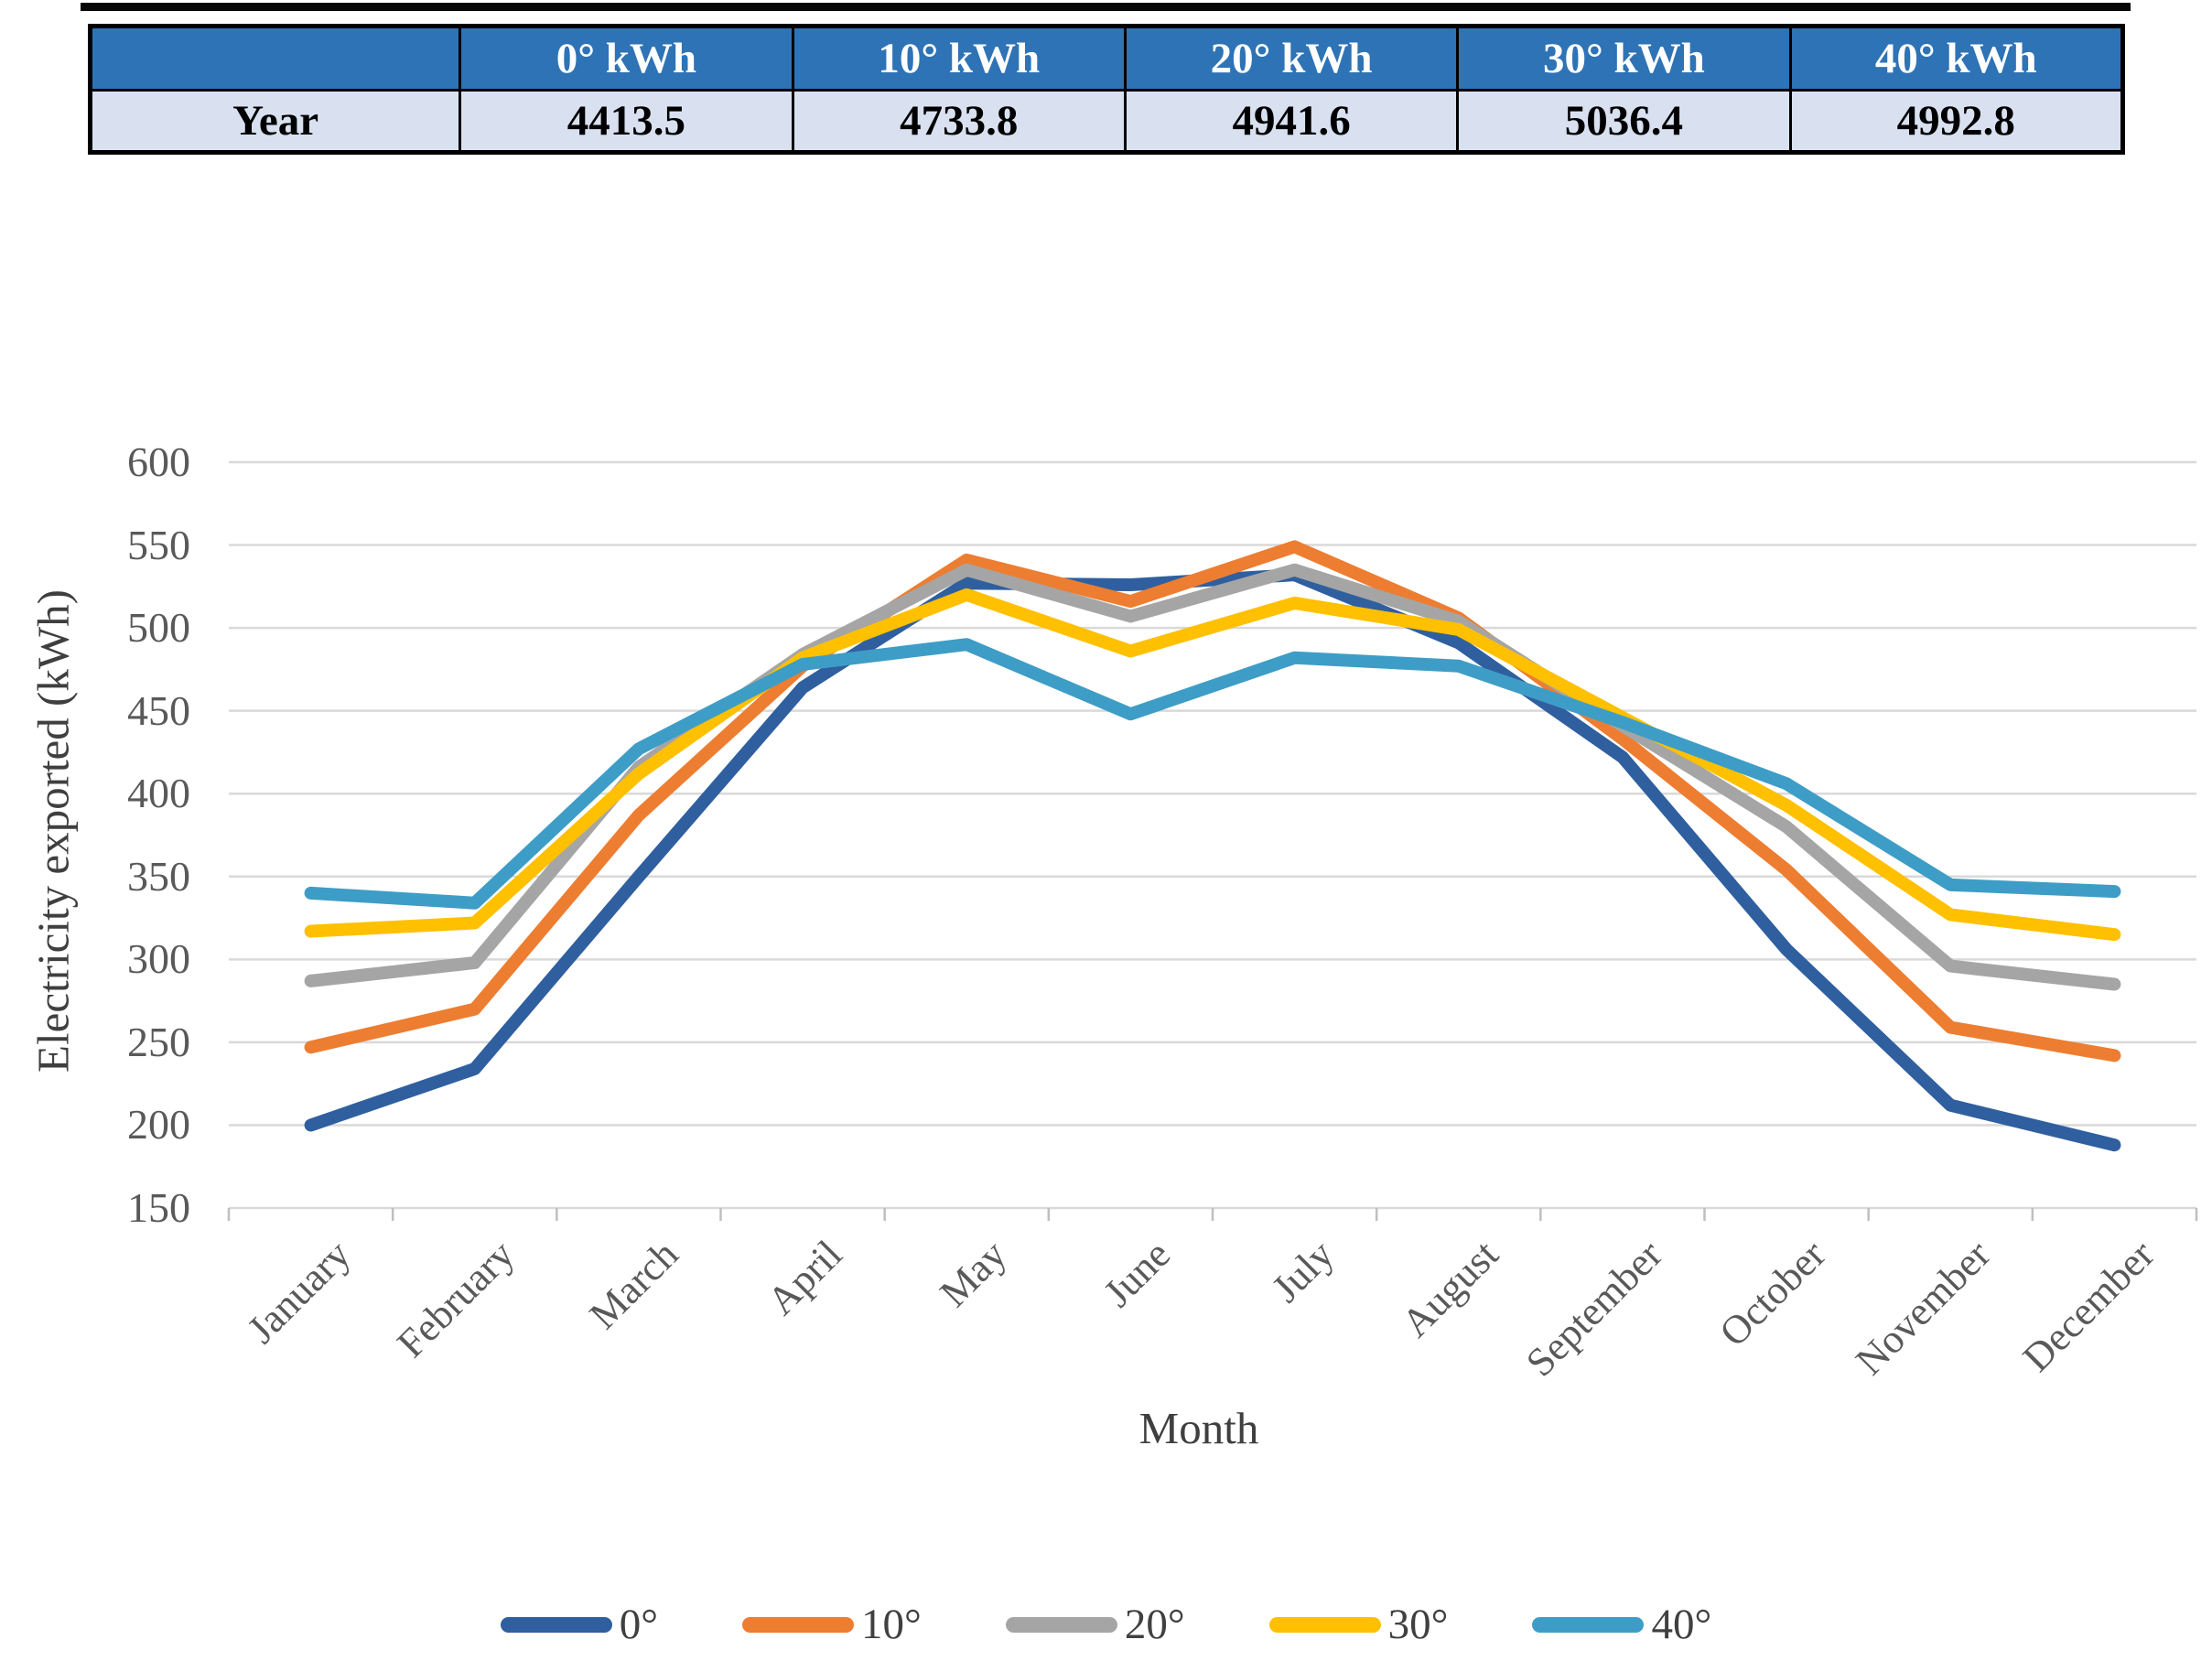 The height and width of the screenshot is (1672, 2212). I want to click on table-row: Year 4413.5 4733.8 4941.6 5036.4 4992.8, so click(1106, 122).